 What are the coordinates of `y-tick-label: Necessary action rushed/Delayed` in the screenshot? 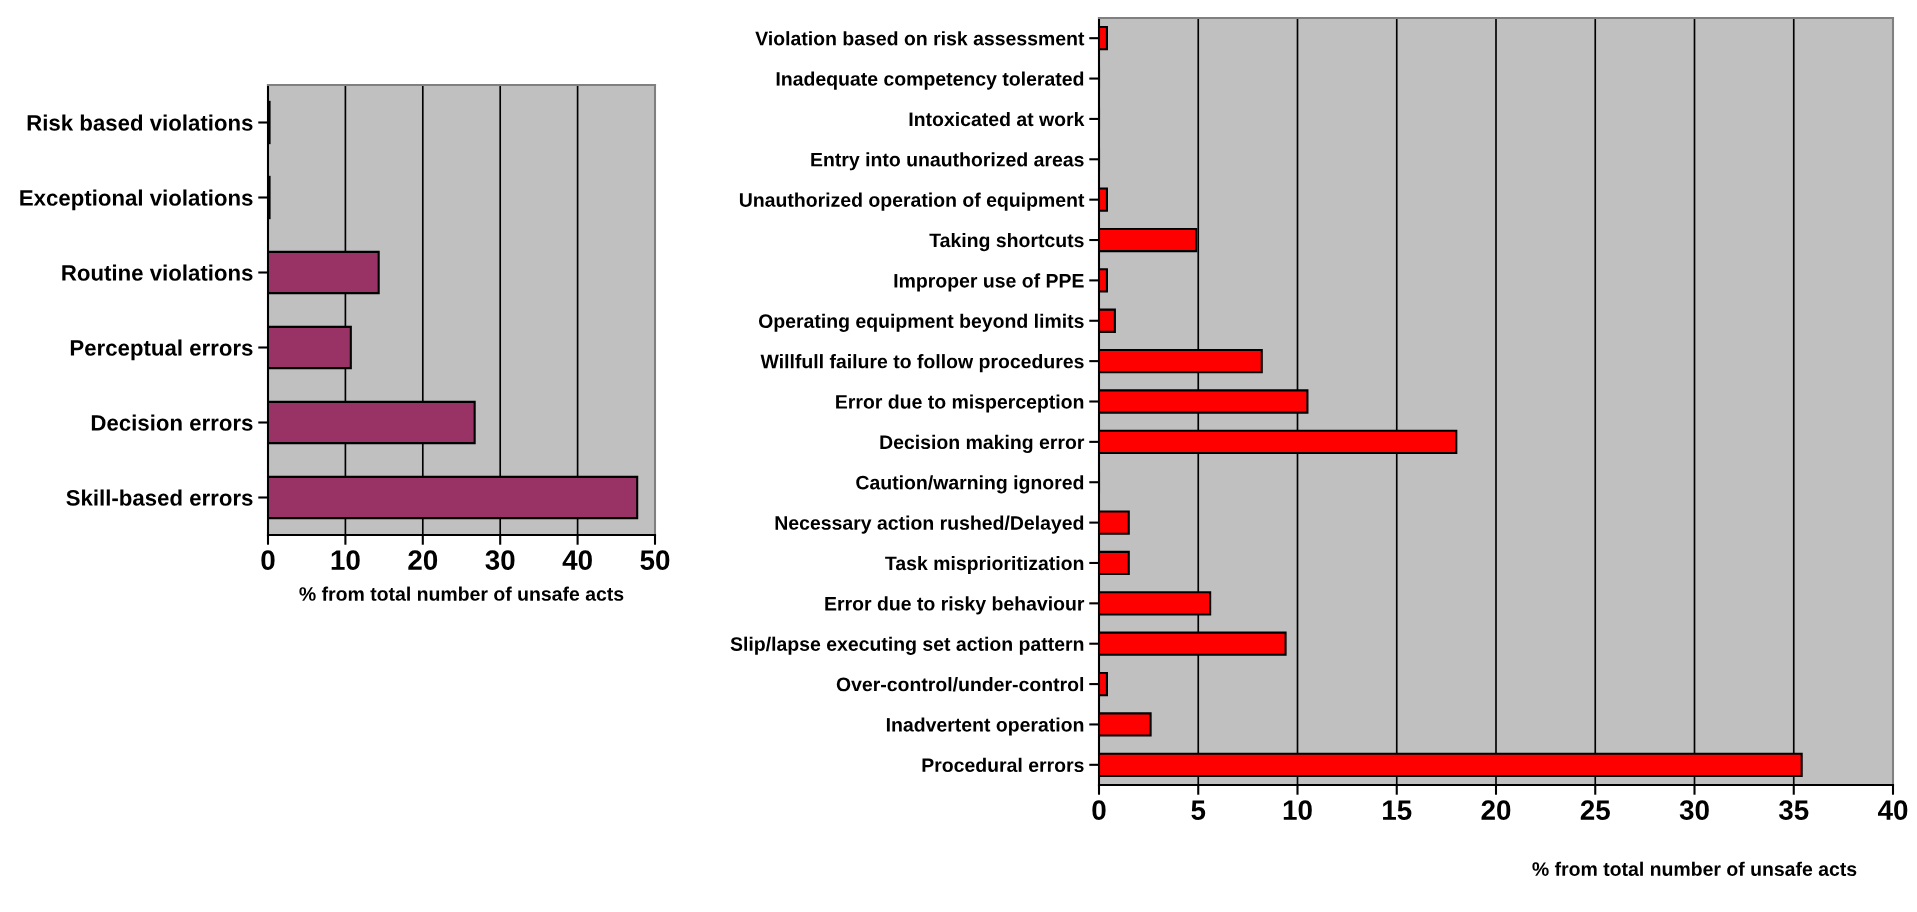 It's located at (929, 524).